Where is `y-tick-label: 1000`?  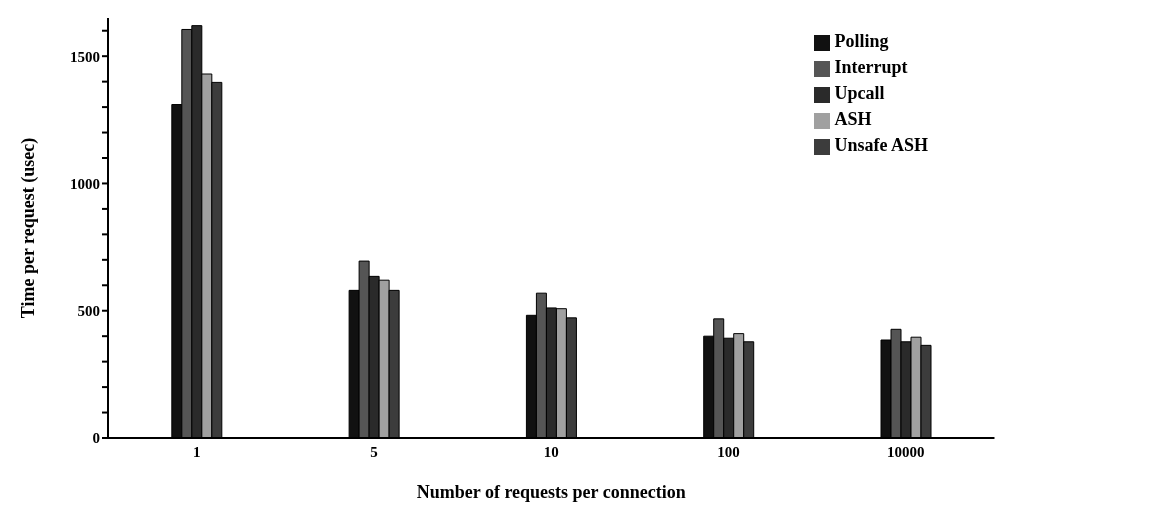
y-tick-label: 1000 is located at coordinates (85, 183).